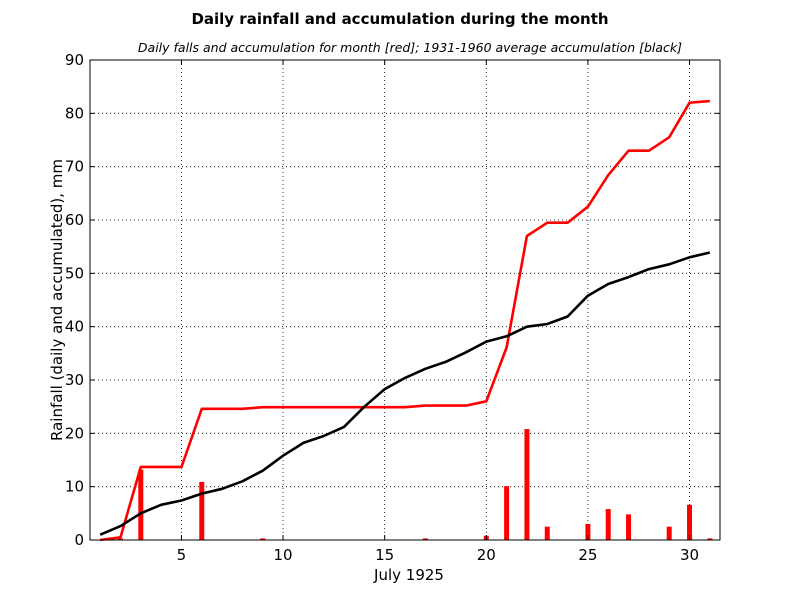 This screenshot has width=800, height=600. I want to click on x-tick-label: 25, so click(587, 555).